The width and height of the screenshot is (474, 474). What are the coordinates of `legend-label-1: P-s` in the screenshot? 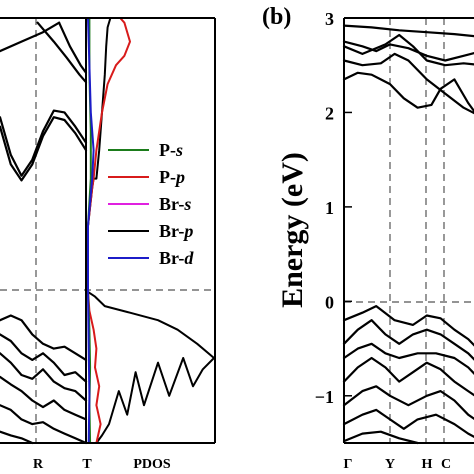 It's located at (171, 150).